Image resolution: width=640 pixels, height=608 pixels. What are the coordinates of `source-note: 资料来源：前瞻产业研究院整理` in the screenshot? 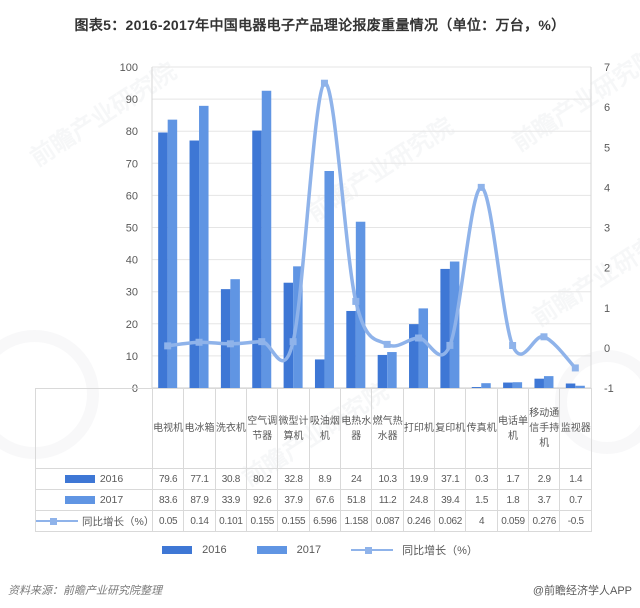 It's located at (85, 591).